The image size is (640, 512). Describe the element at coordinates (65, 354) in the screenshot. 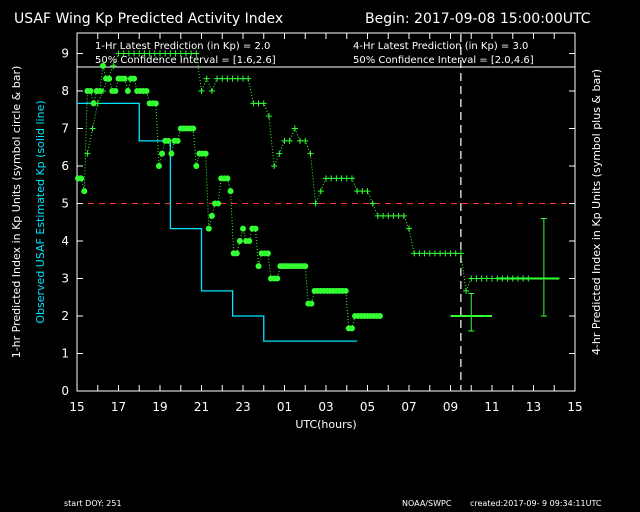

I see `y-tick-label: 1` at that location.